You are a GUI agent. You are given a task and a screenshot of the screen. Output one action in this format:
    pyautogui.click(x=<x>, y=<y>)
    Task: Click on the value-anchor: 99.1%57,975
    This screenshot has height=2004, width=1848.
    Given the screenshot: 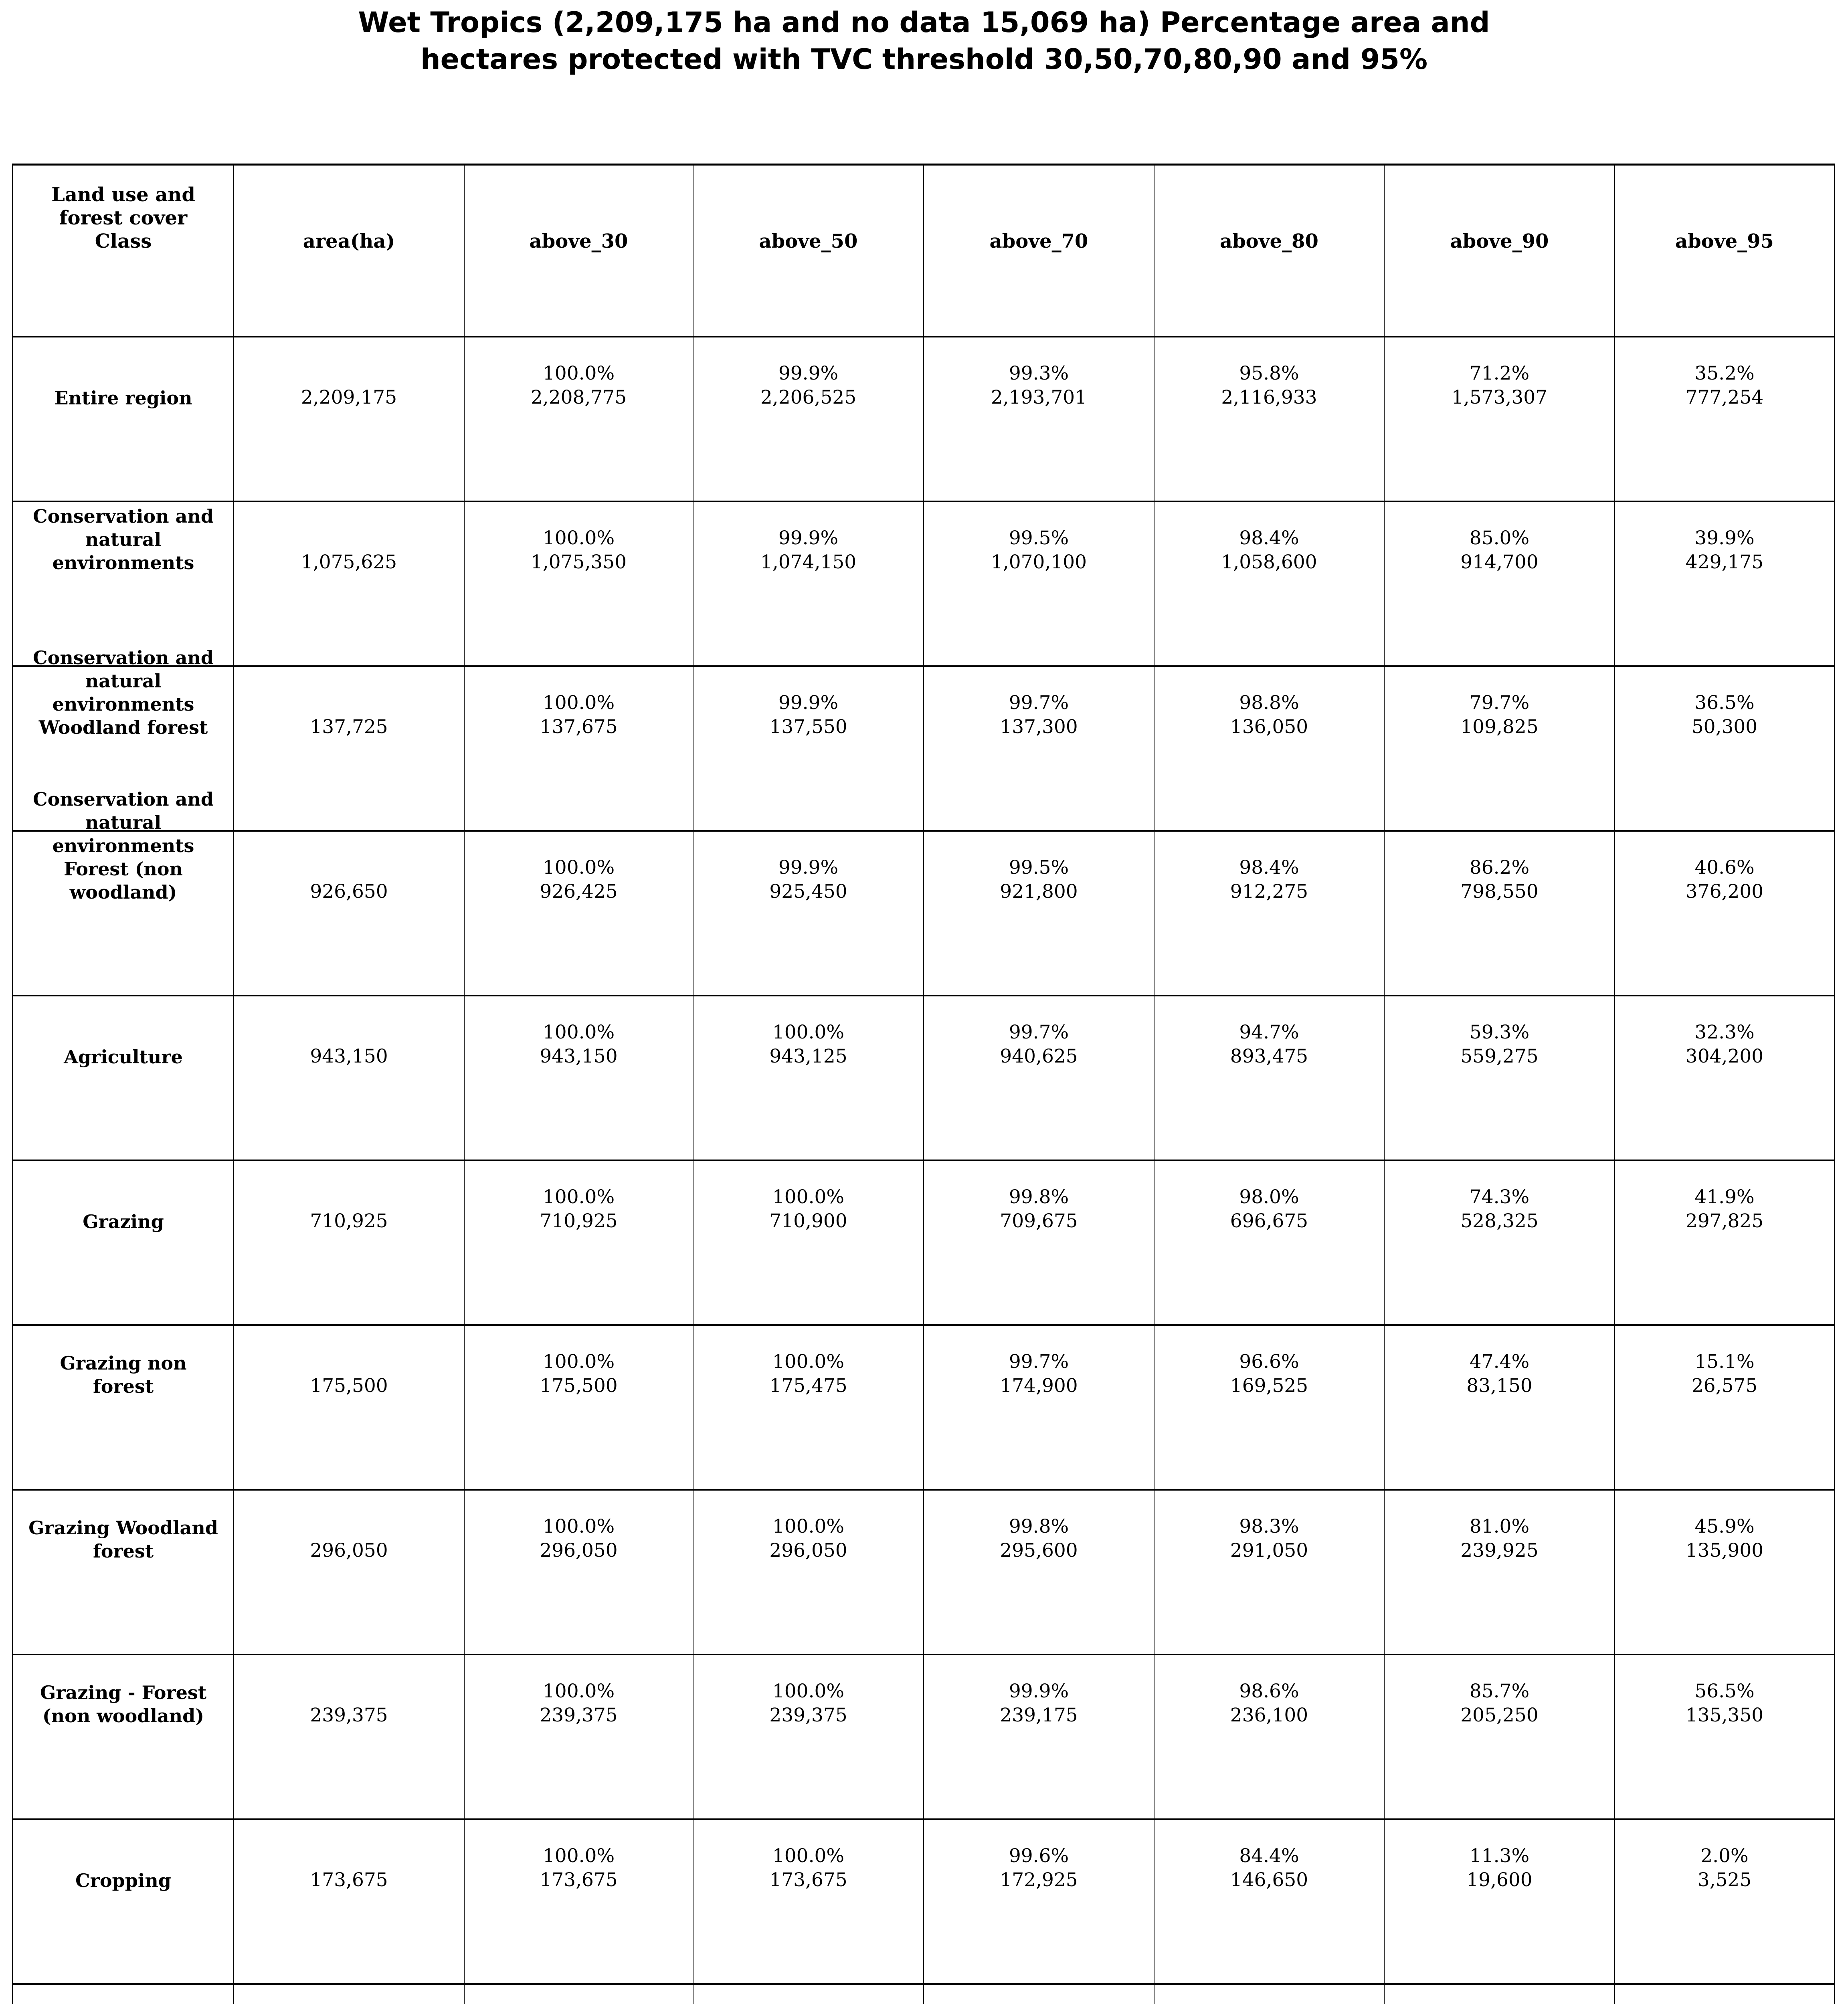 What is the action you would take?
    pyautogui.click(x=1039, y=1994)
    